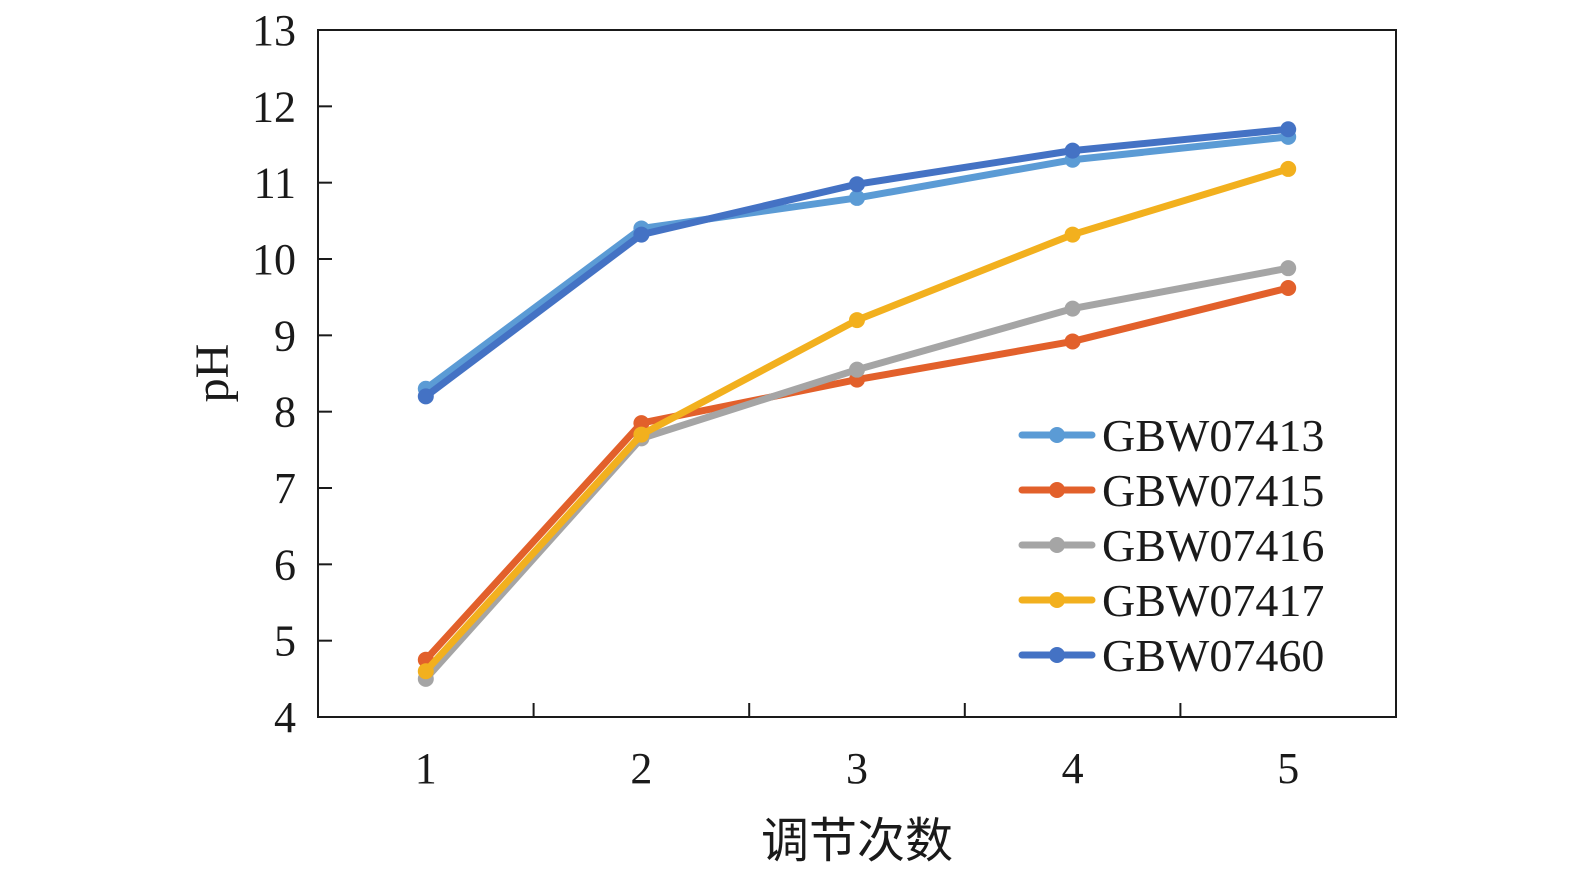  I want to click on x-axis-title: 调节次数, so click(857, 841).